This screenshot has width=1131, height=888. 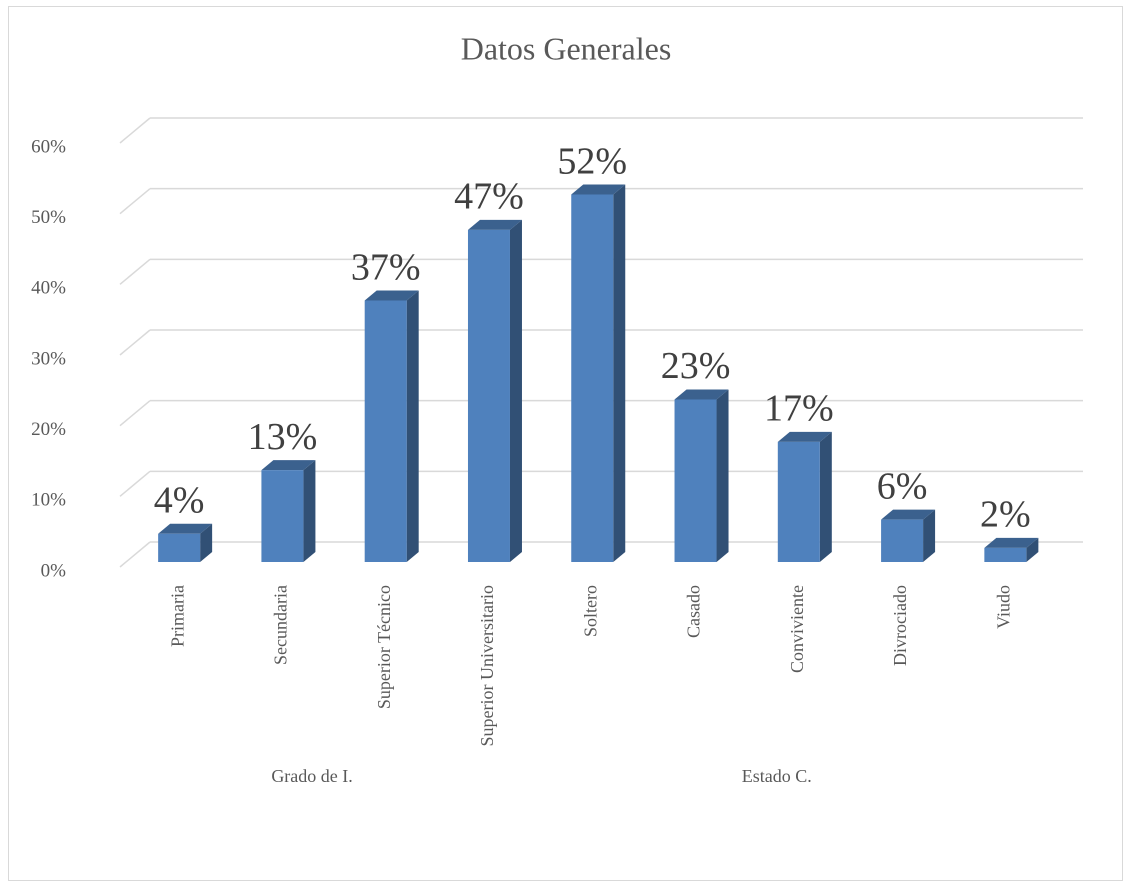 What do you see at coordinates (54, 570) in the screenshot?
I see `y-tick-label: 0%` at bounding box center [54, 570].